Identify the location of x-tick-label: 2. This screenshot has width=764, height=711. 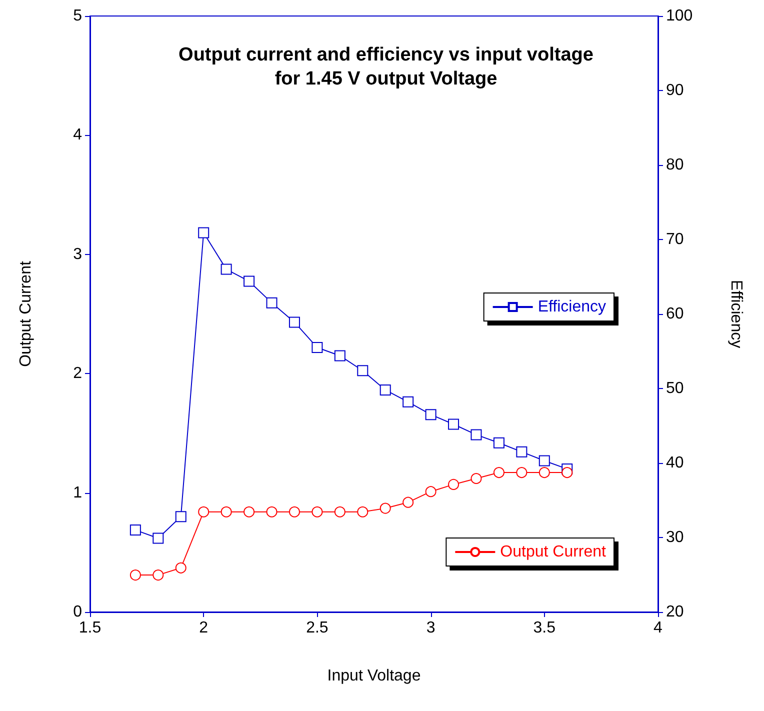
(203, 628).